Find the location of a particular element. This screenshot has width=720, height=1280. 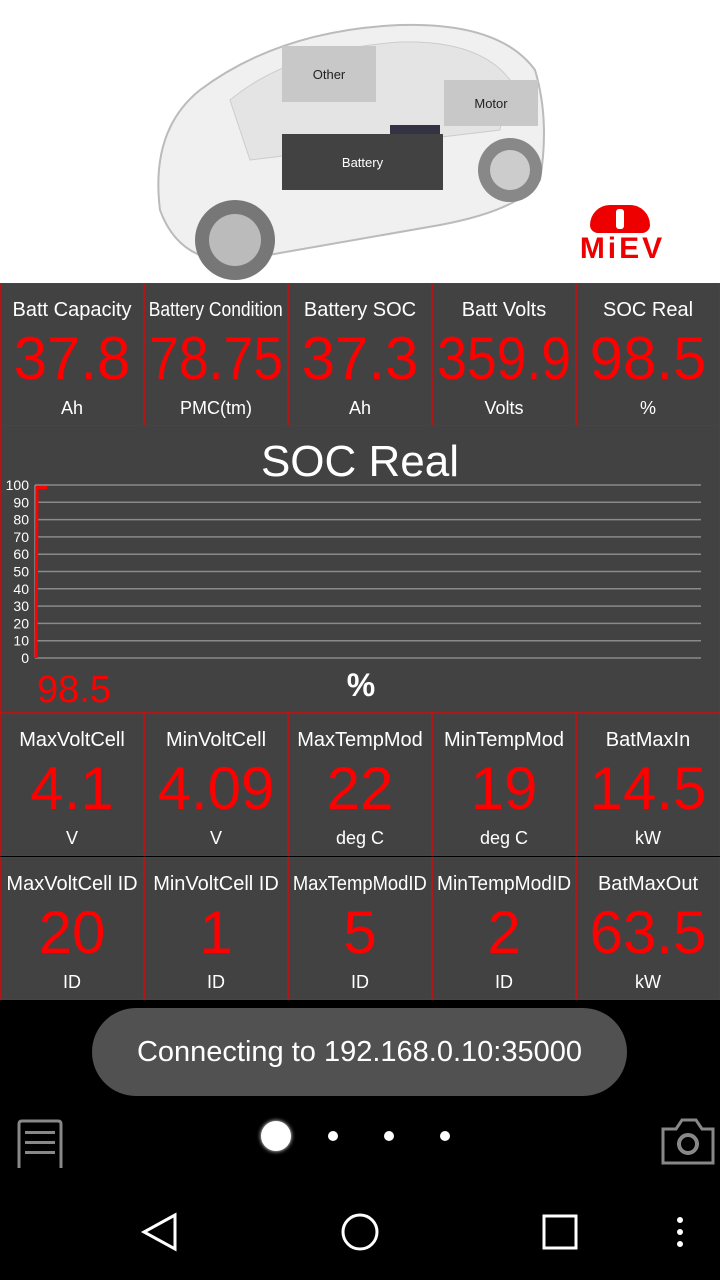

tile-value: 78.75 is located at coordinates (216, 358).